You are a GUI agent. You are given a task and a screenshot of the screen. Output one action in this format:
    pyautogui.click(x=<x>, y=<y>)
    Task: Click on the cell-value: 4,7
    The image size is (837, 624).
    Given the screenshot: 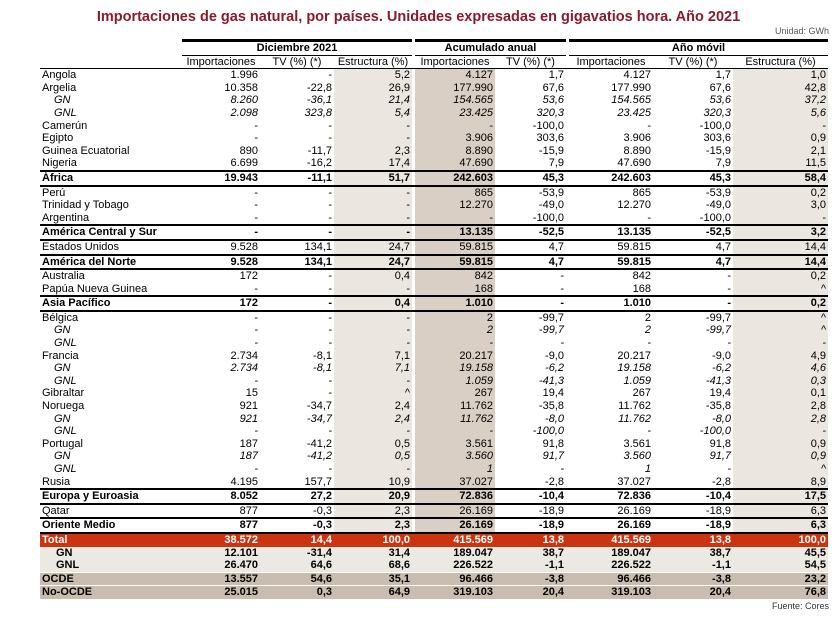 What is the action you would take?
    pyautogui.click(x=530, y=262)
    